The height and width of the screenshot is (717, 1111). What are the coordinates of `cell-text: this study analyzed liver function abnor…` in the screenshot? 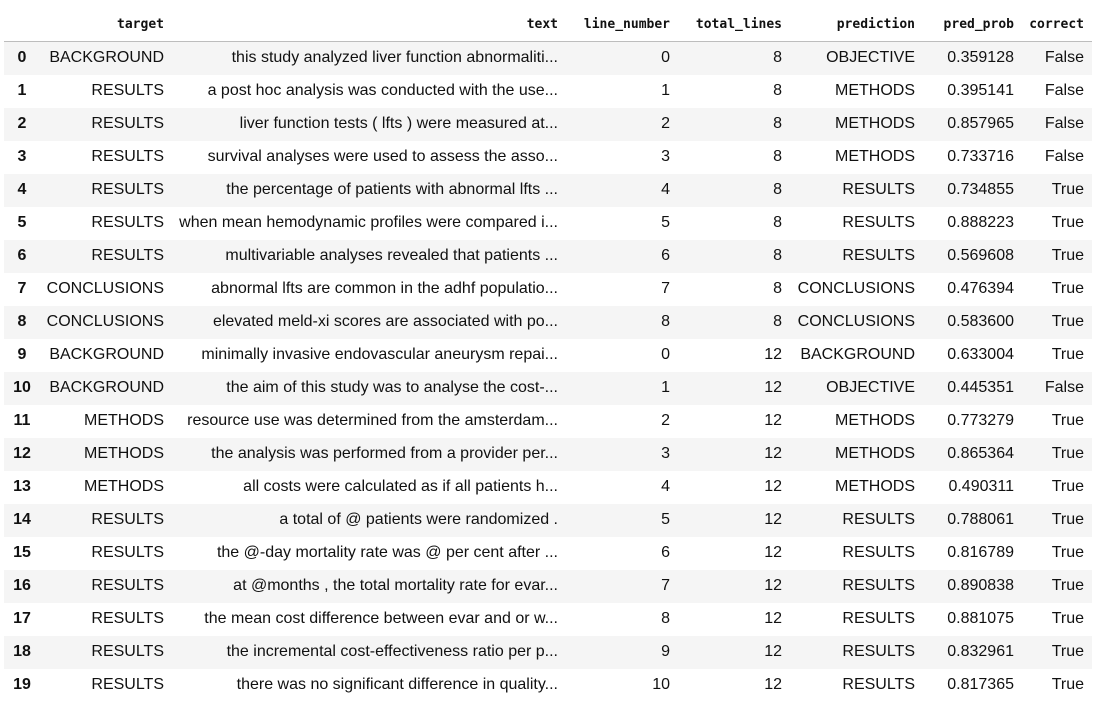 It's located at (394, 58).